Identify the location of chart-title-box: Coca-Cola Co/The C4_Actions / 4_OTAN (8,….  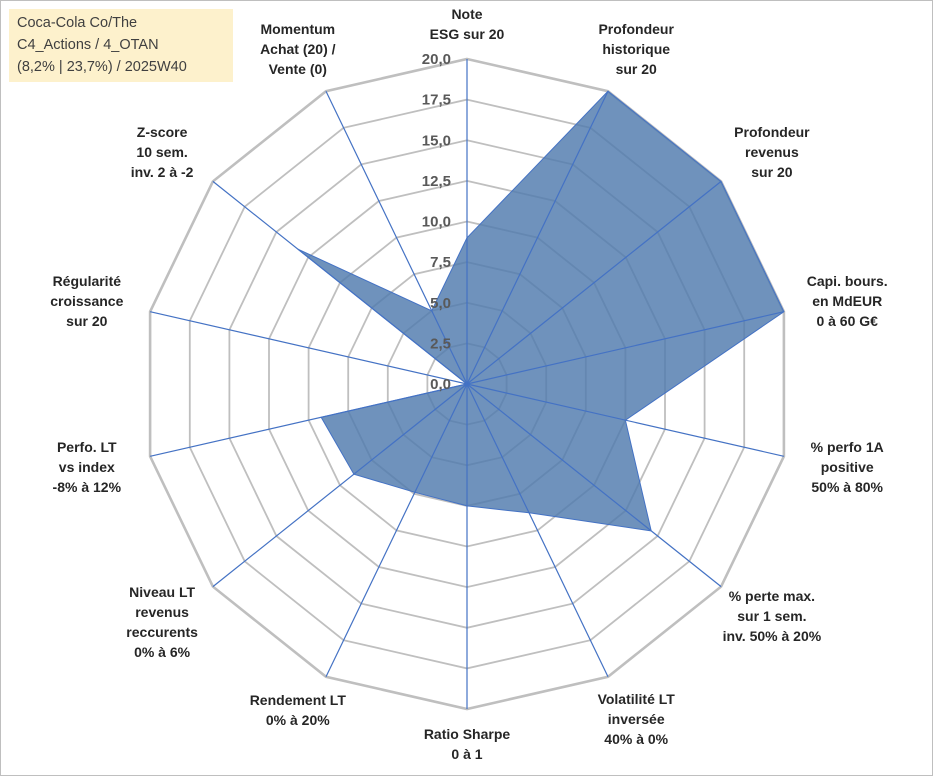
(121, 45).